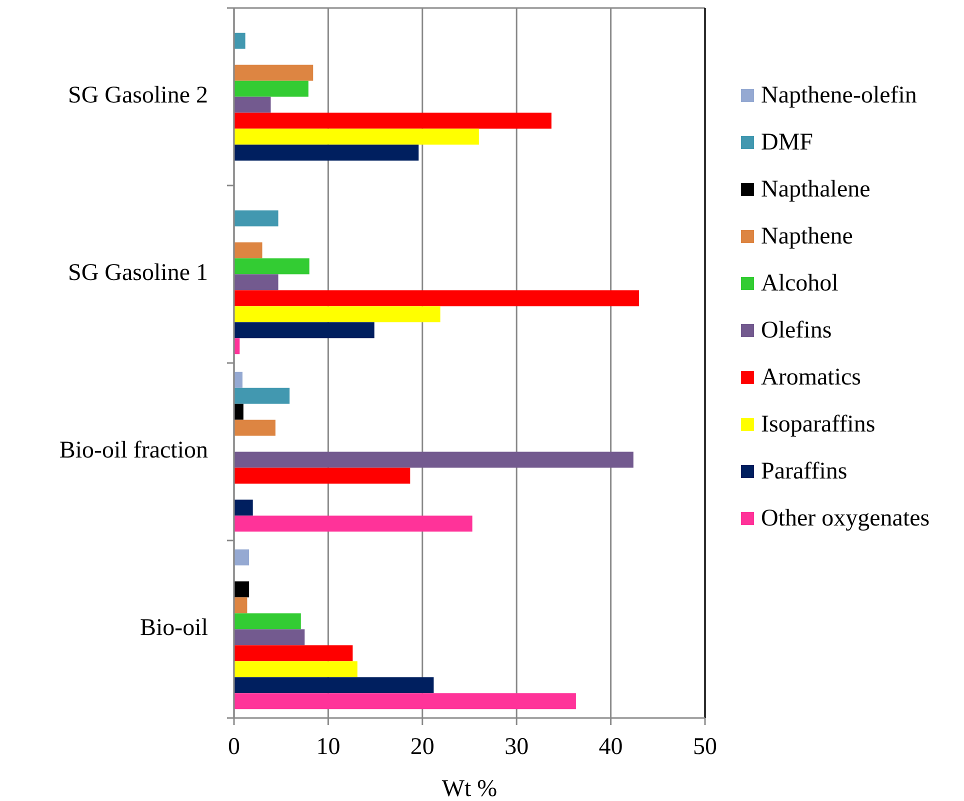  I want to click on legend-label: Other oxygenates, so click(845, 519).